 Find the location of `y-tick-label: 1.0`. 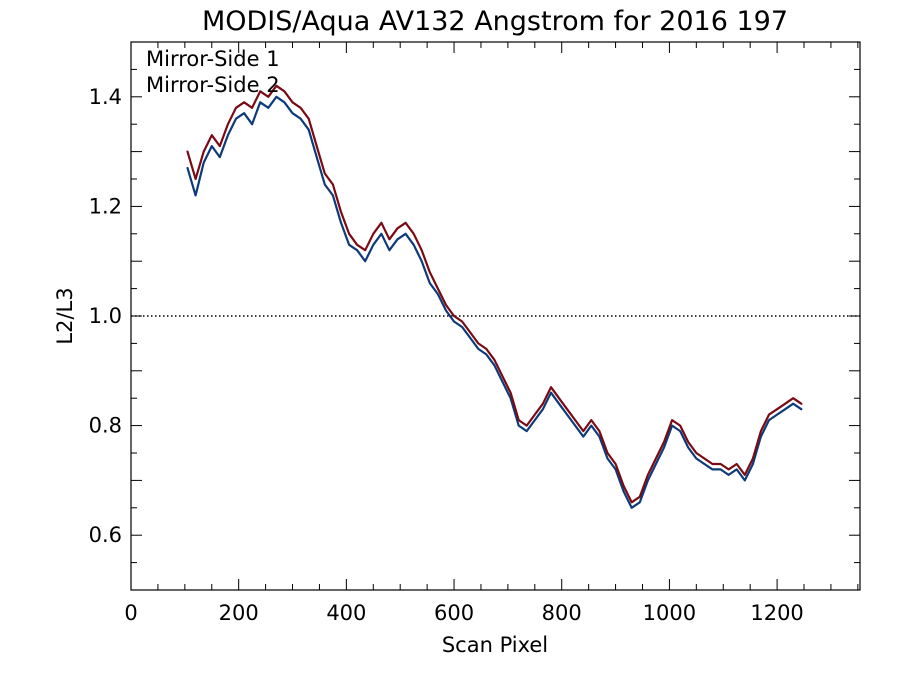

y-tick-label: 1.0 is located at coordinates (105, 316).